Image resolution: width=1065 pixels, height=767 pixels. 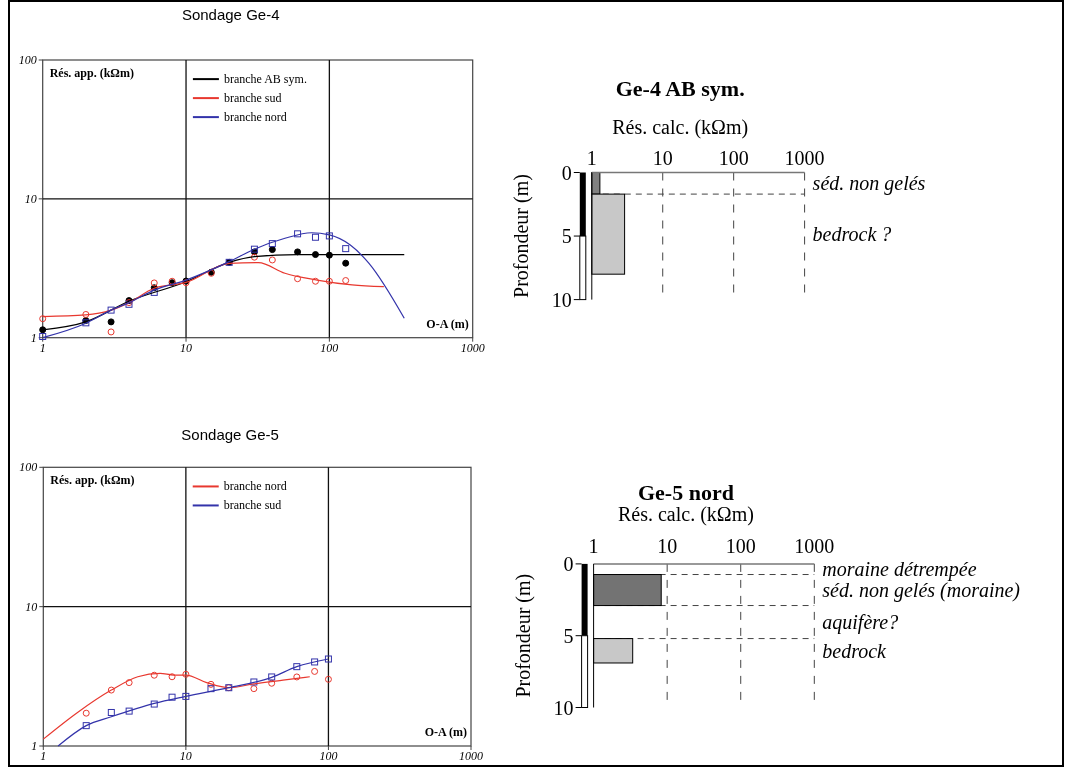 What do you see at coordinates (230, 14) in the screenshot?
I see `chart-title: Sondage Ge-4` at bounding box center [230, 14].